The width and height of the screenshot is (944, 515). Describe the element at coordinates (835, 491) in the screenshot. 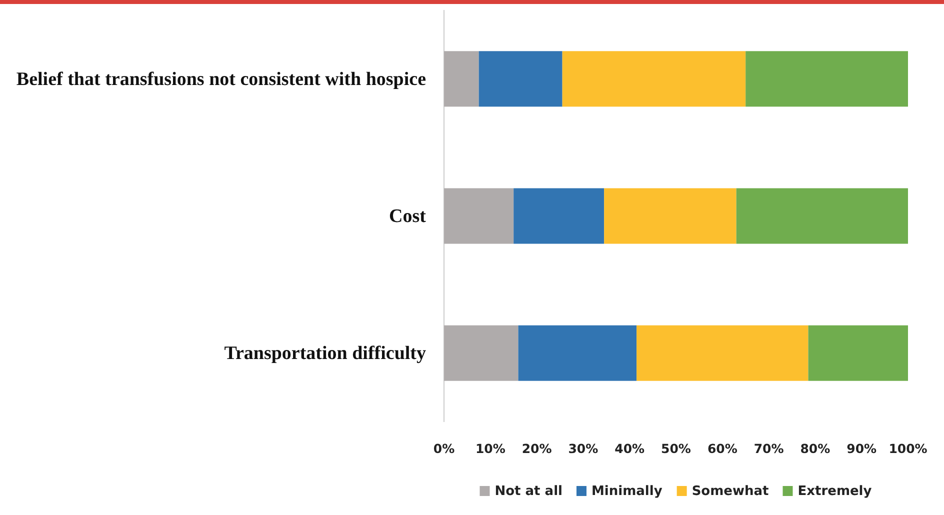

I see `legend-label: Extremely` at that location.